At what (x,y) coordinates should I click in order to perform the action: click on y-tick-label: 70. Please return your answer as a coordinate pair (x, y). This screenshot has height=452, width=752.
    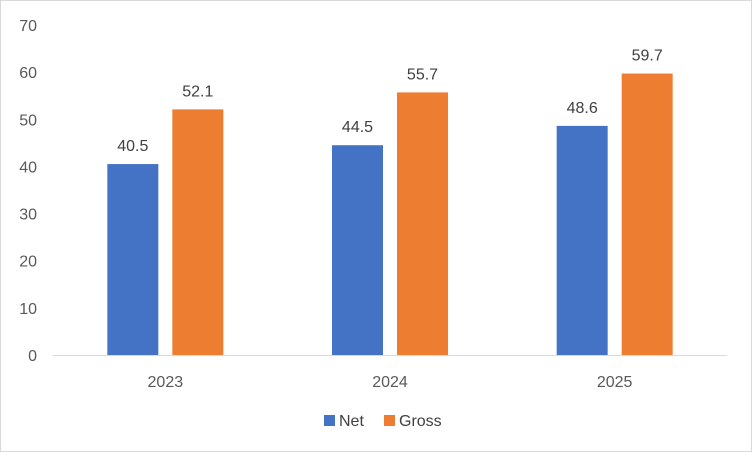
    Looking at the image, I should click on (28, 26).